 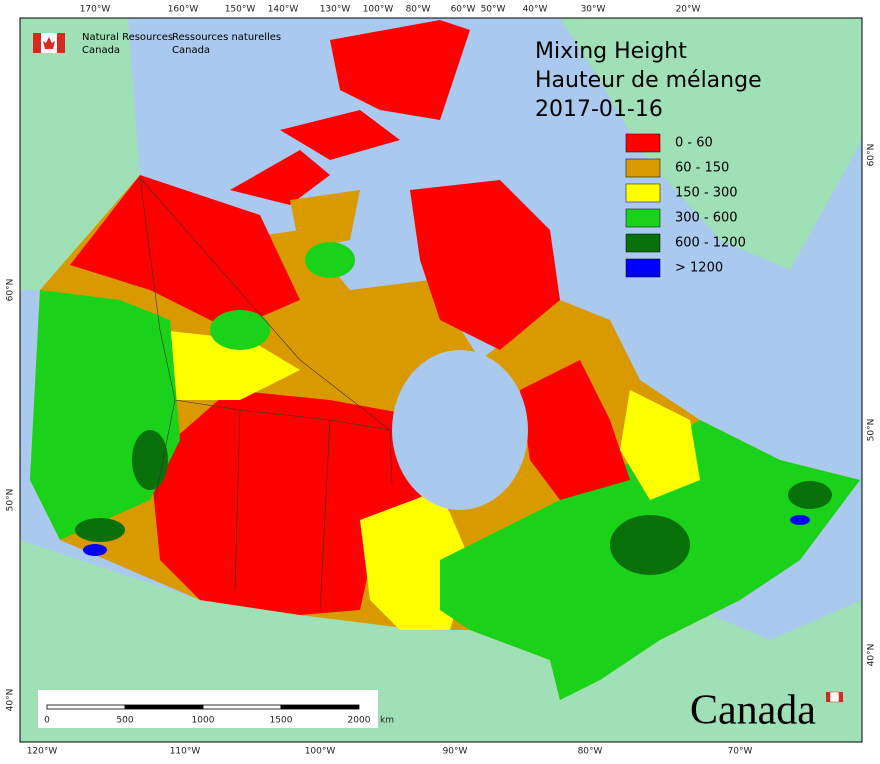 What do you see at coordinates (11, 700) in the screenshot?
I see `left-axis-label: 40°N` at bounding box center [11, 700].